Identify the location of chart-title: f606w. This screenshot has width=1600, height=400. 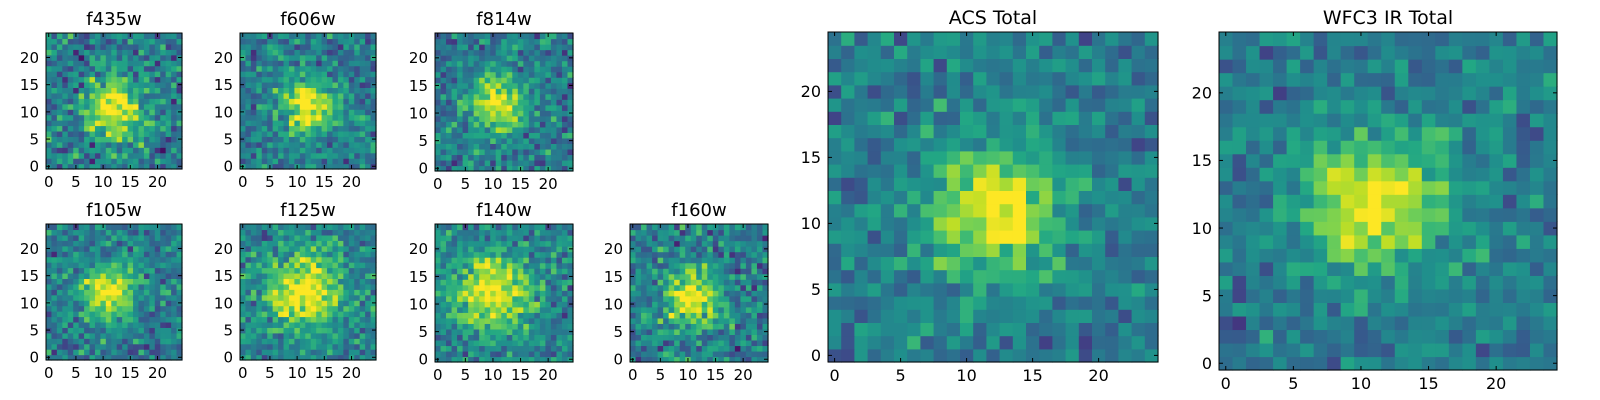
(307, 19).